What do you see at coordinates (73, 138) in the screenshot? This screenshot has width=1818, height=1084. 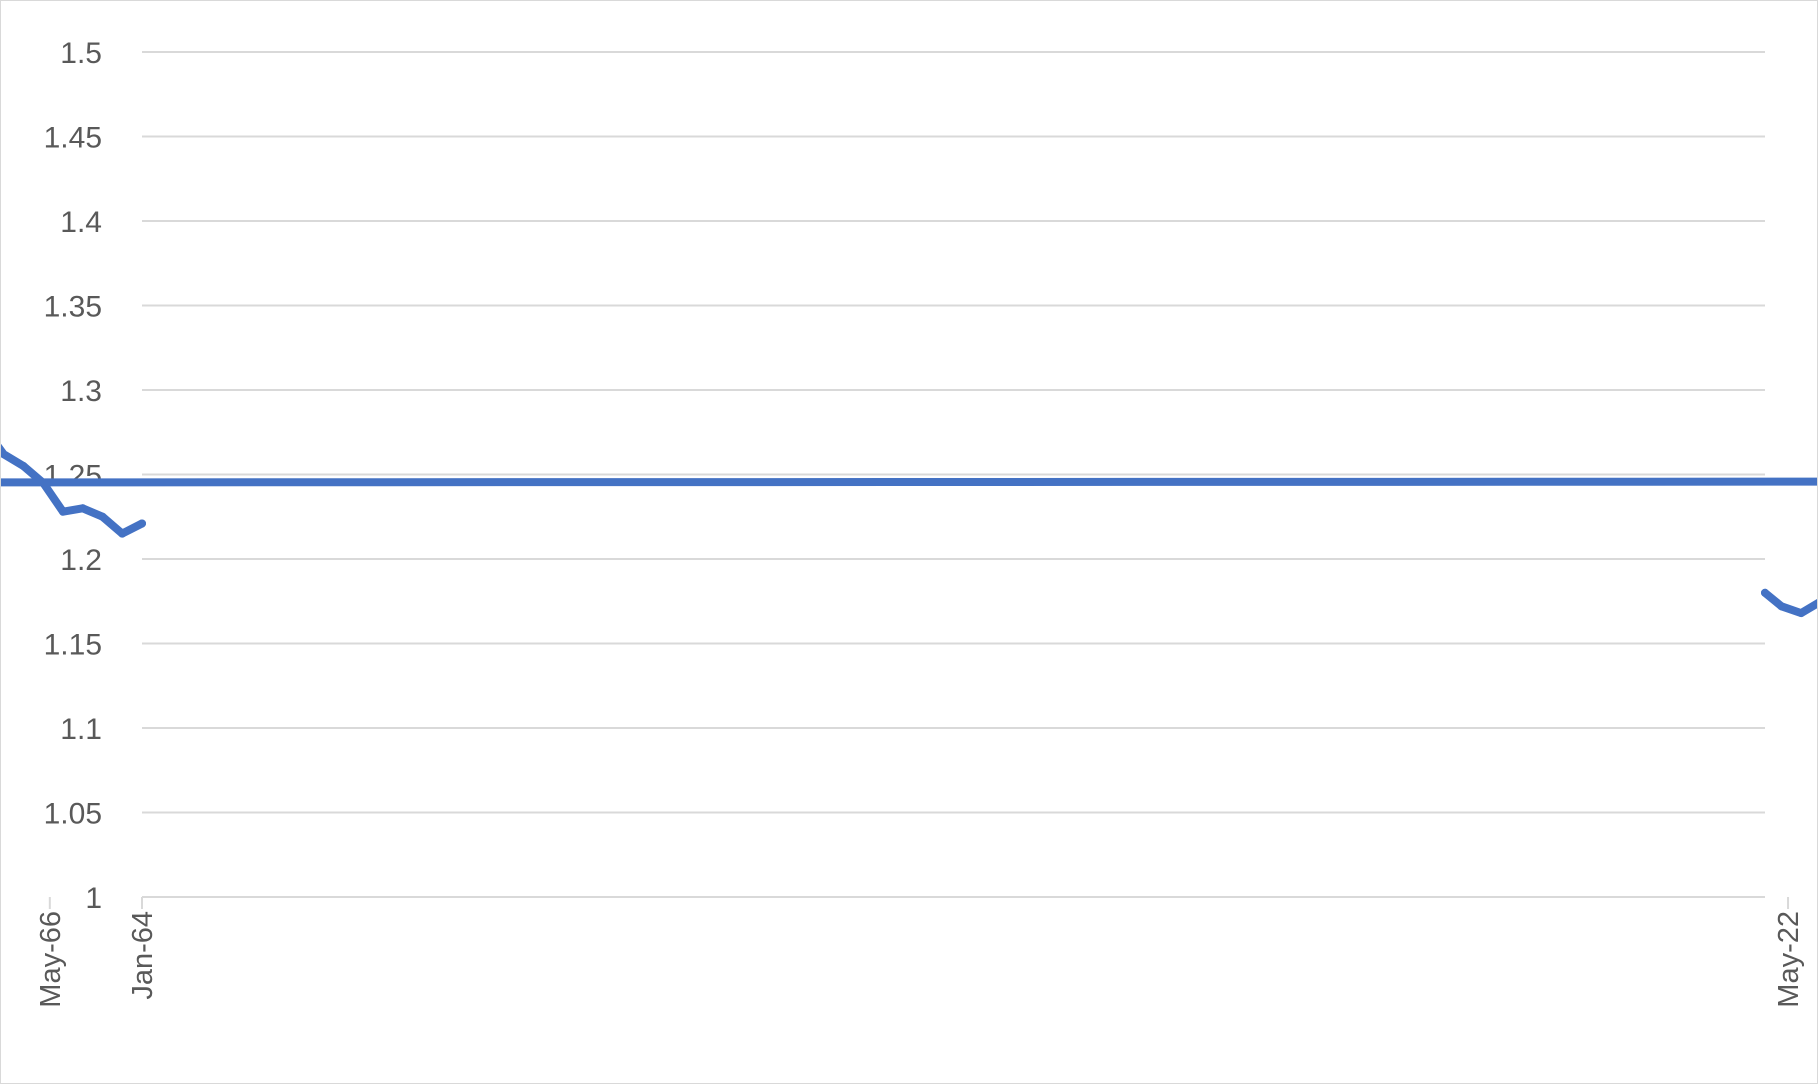 I see `y-tick-label: 1.45` at bounding box center [73, 138].